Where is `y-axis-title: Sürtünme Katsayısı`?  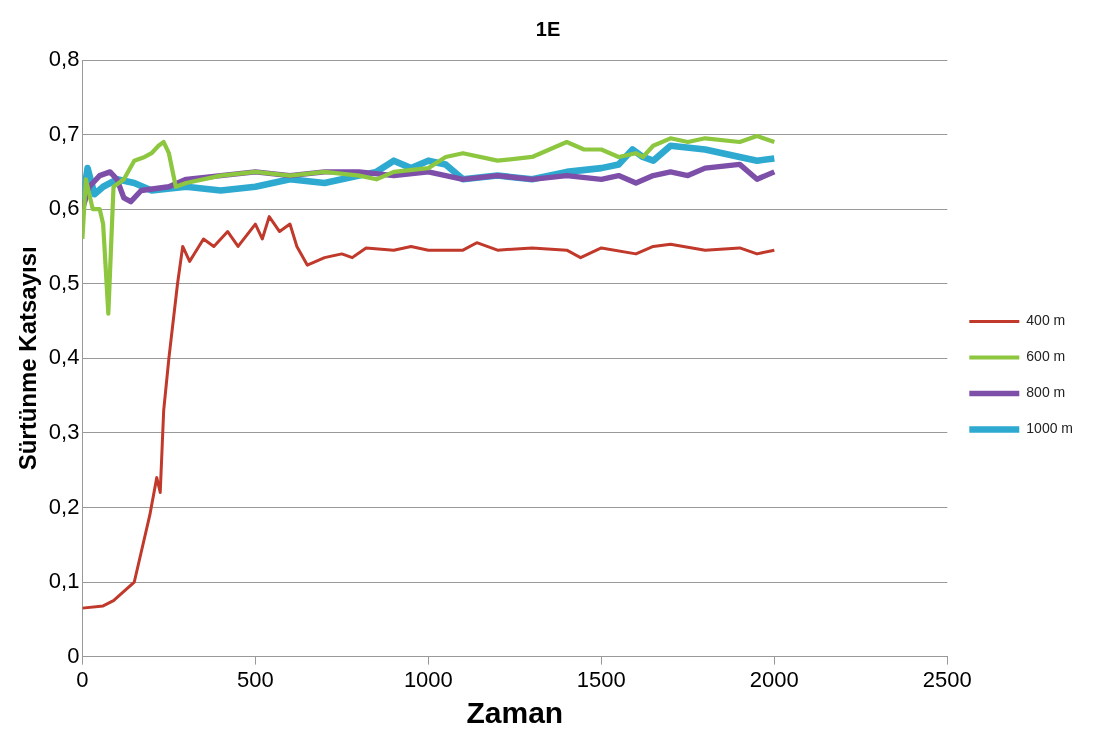
y-axis-title: Sürtünme Katsayısı is located at coordinates (28, 358).